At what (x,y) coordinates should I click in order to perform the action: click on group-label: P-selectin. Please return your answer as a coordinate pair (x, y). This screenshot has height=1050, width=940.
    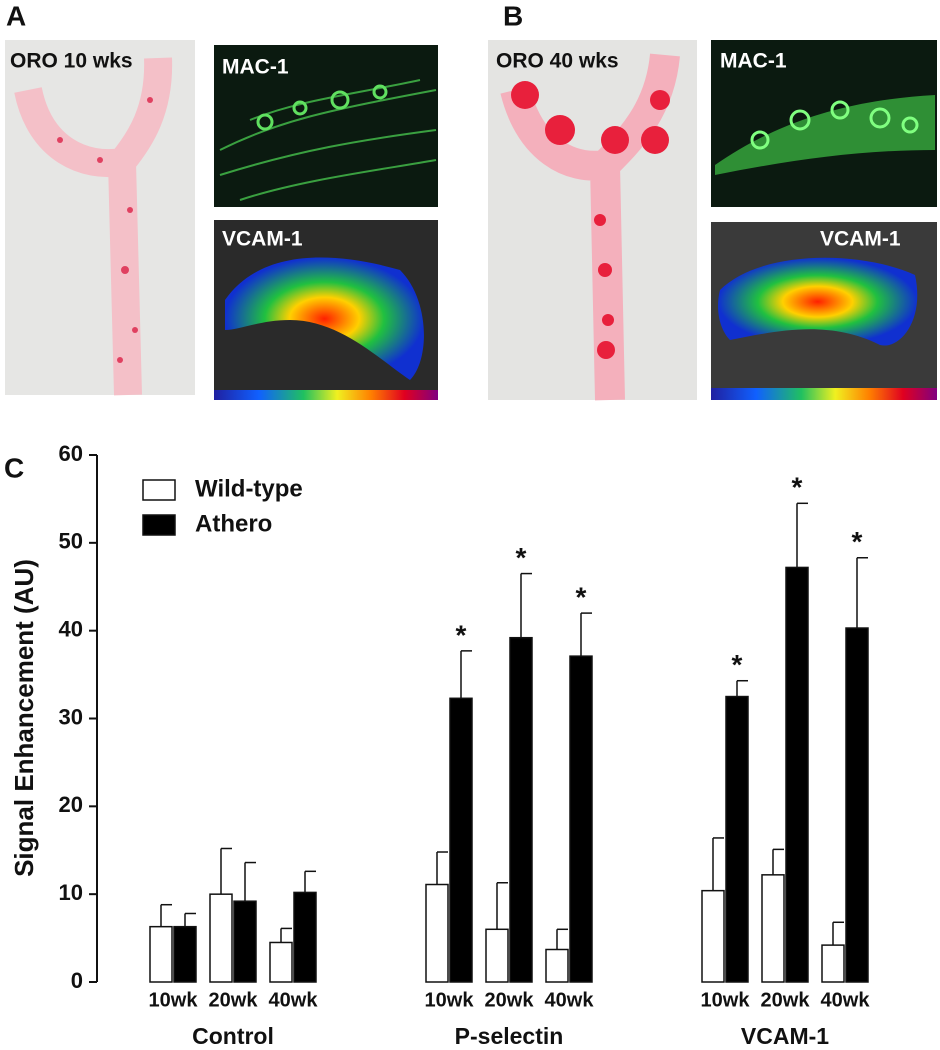
    Looking at the image, I should click on (509, 1036).